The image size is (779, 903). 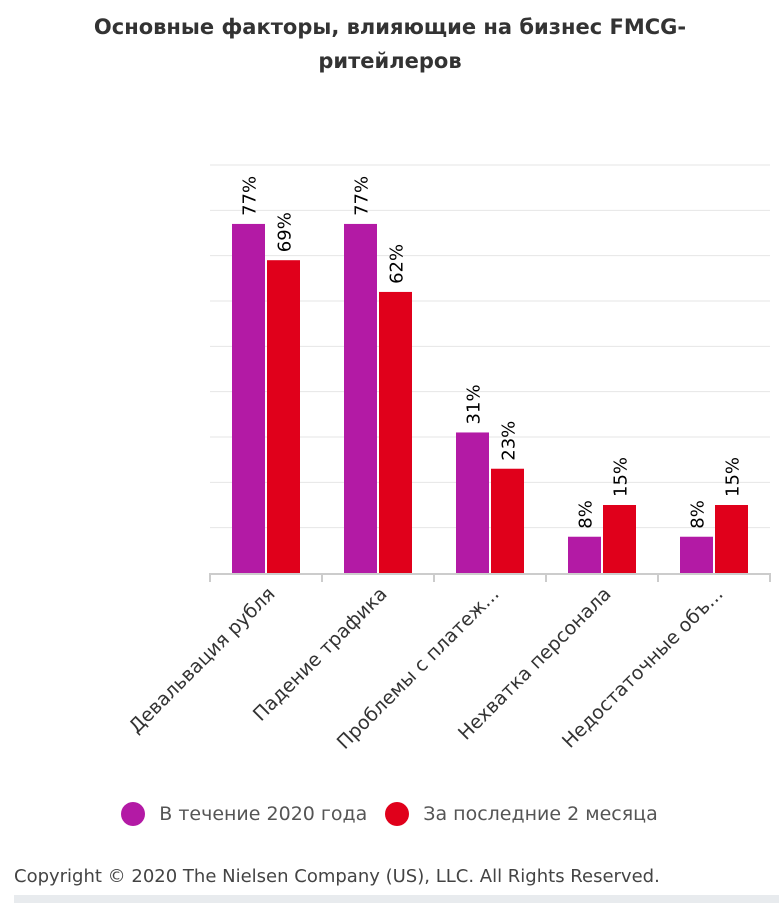 What do you see at coordinates (474, 404) in the screenshot?
I see `data-label: 31%` at bounding box center [474, 404].